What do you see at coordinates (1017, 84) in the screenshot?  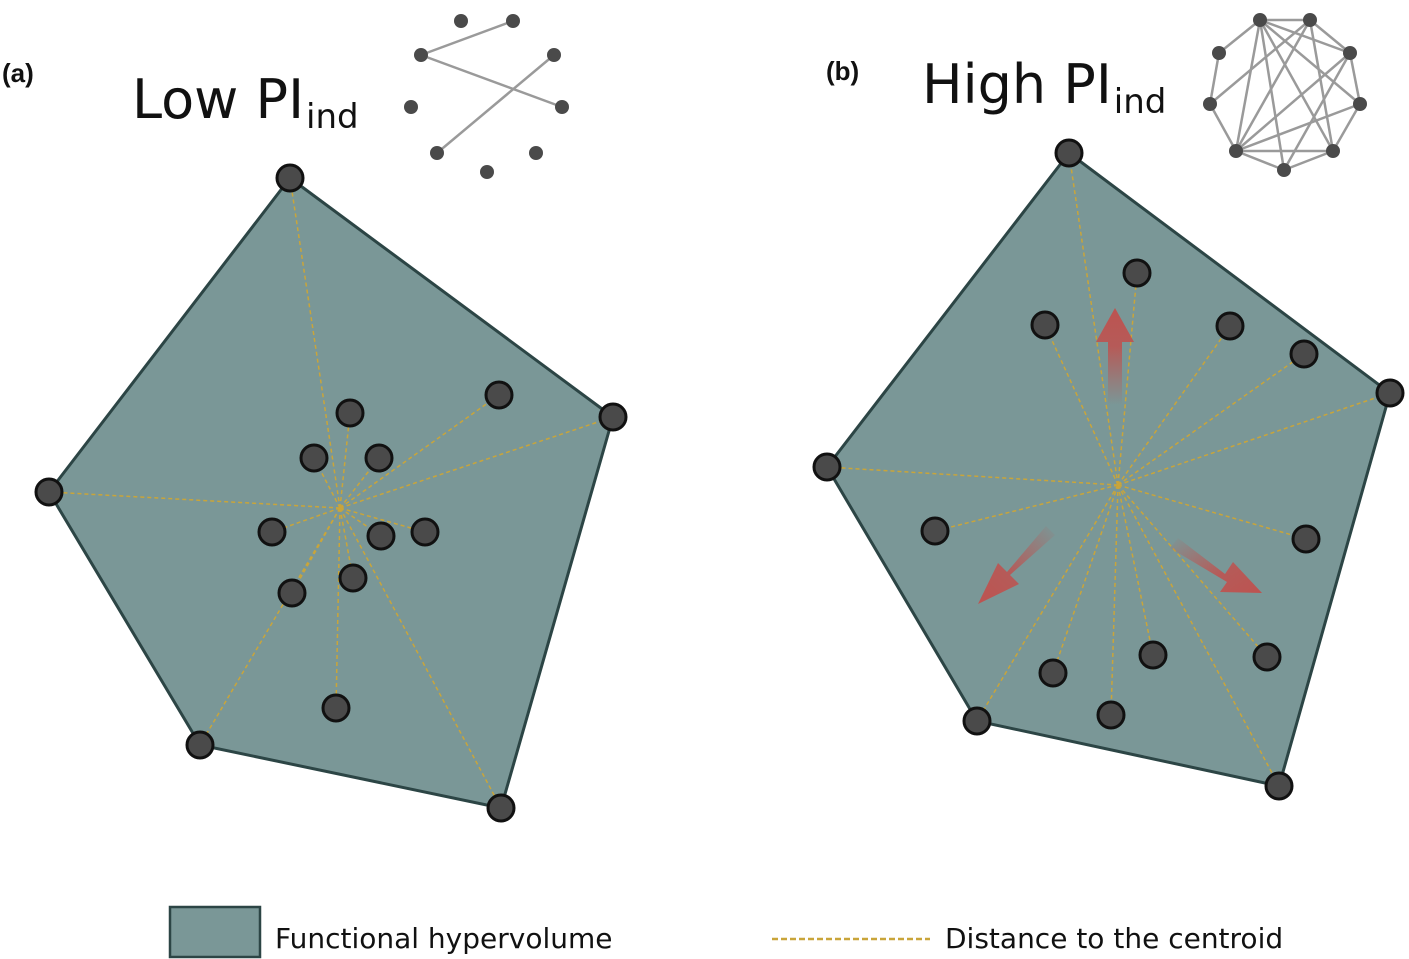 I see `panel-b-title-main: High PI` at bounding box center [1017, 84].